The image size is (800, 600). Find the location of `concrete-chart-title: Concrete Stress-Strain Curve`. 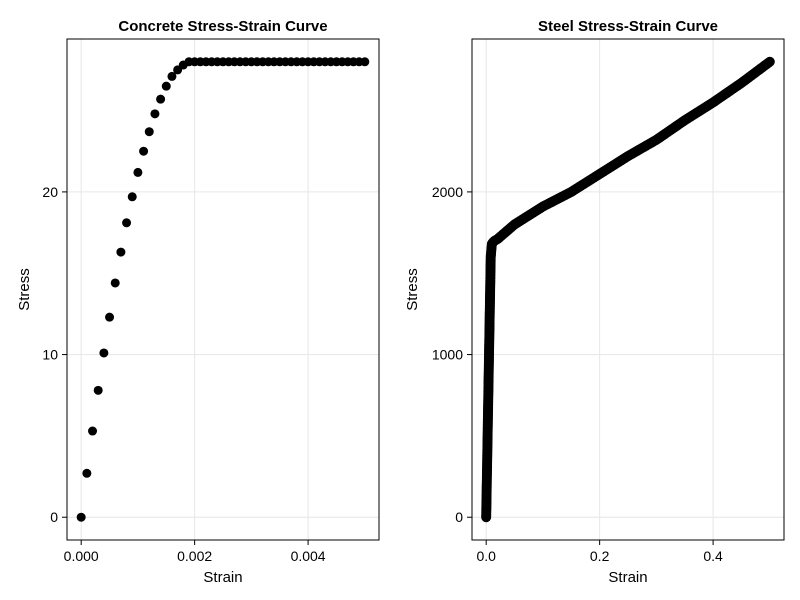

concrete-chart-title: Concrete Stress-Strain Curve is located at coordinates (222, 26).